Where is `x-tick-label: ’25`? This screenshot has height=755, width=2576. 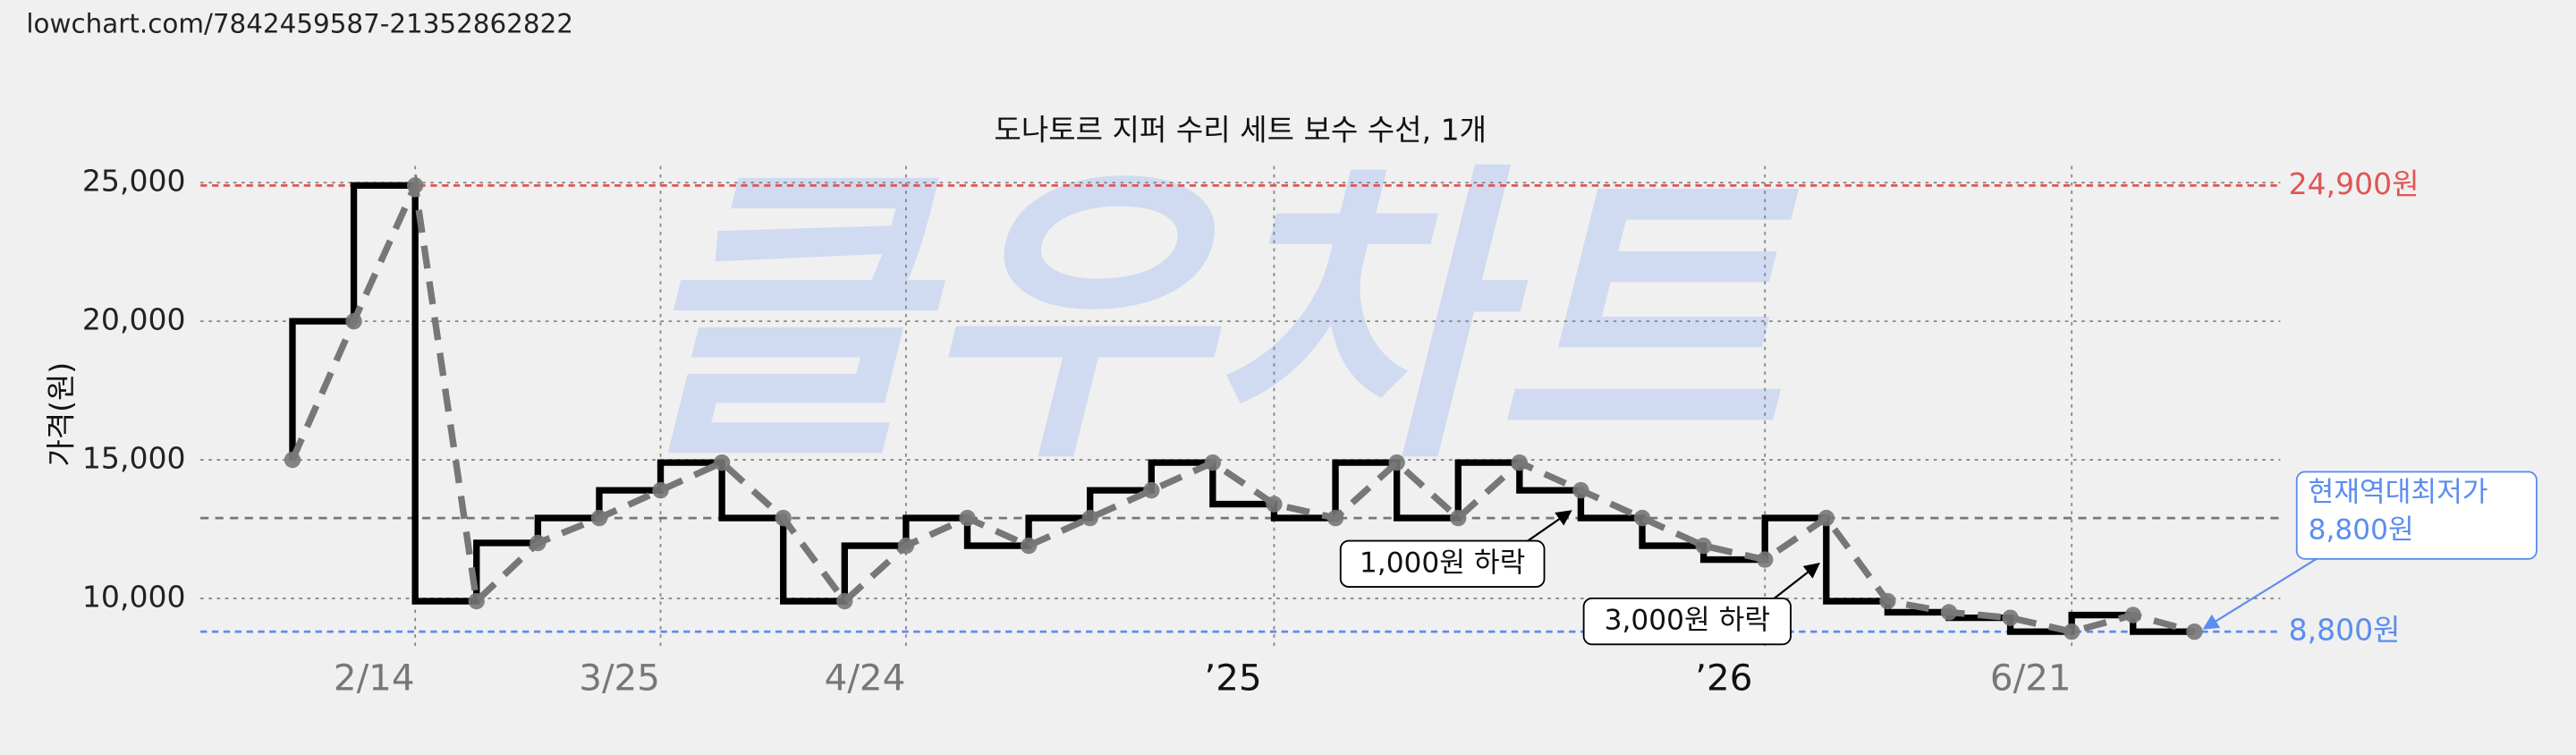 x-tick-label: ’25 is located at coordinates (1232, 678).